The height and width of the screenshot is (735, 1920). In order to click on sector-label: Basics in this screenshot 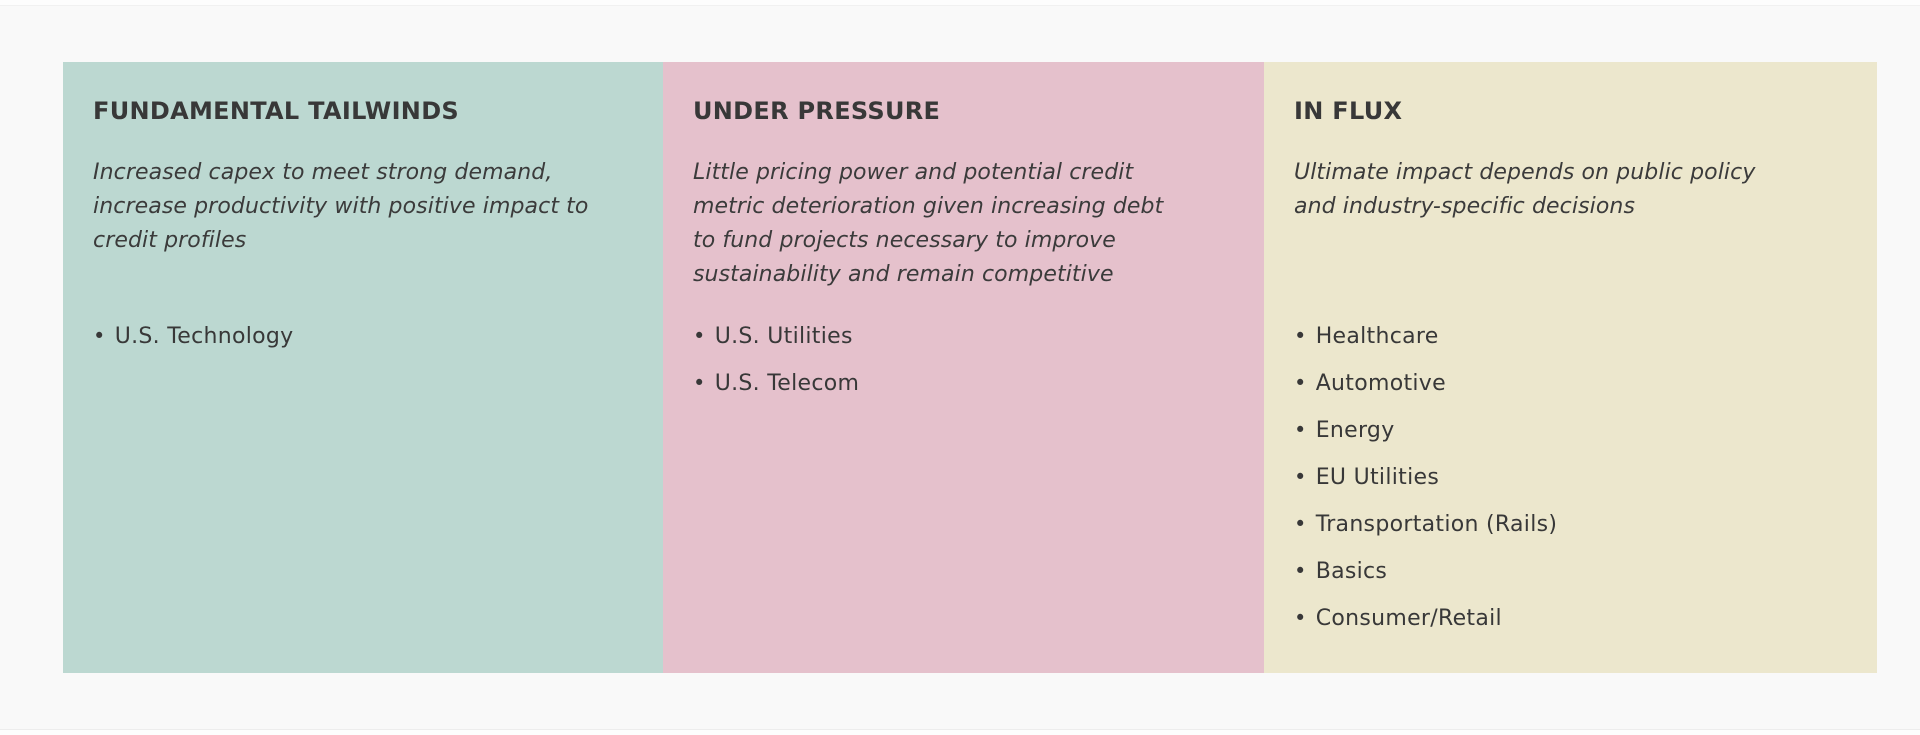, I will do `click(1351, 571)`.